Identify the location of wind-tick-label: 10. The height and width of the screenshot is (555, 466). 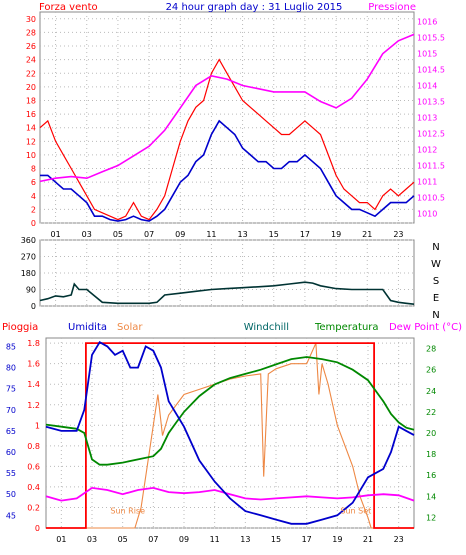
(31, 155).